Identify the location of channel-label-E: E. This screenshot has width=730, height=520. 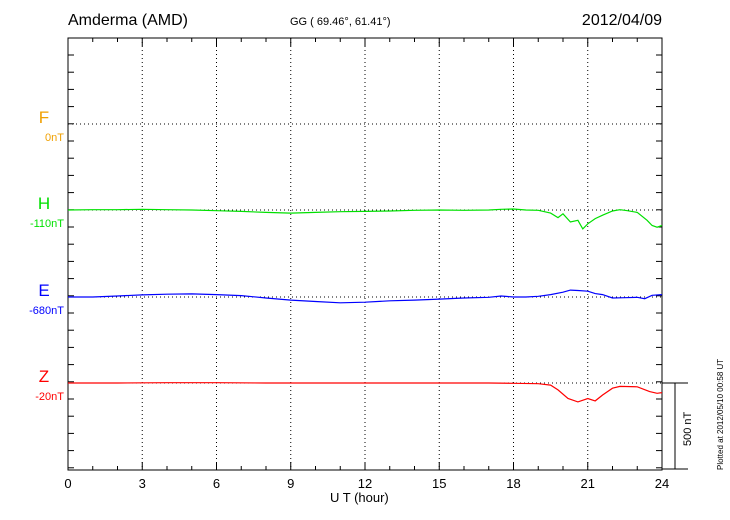
(43, 290).